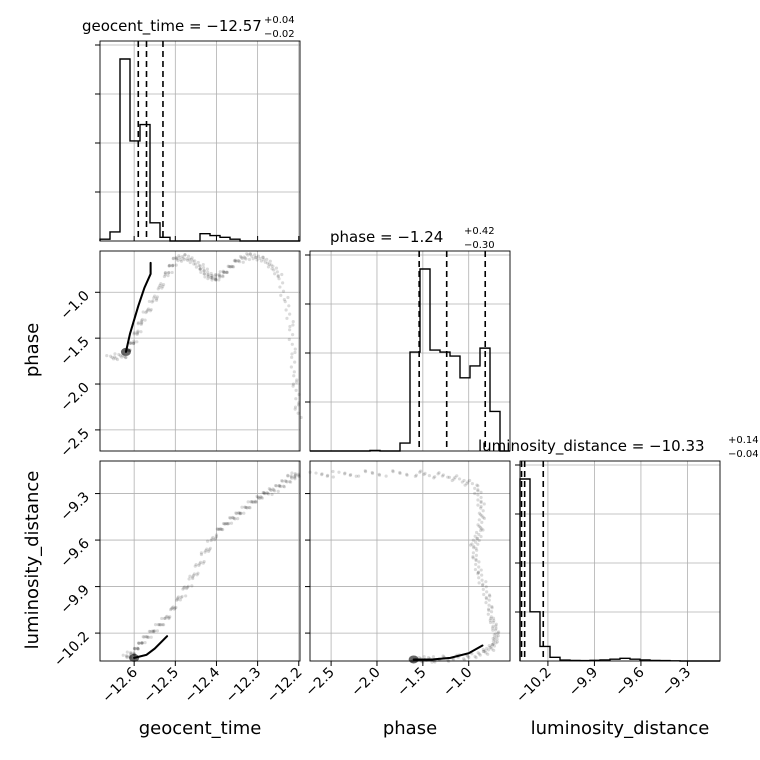  Describe the element at coordinates (120, 685) in the screenshot. I see `x-tick-label: −12.6` at that location.